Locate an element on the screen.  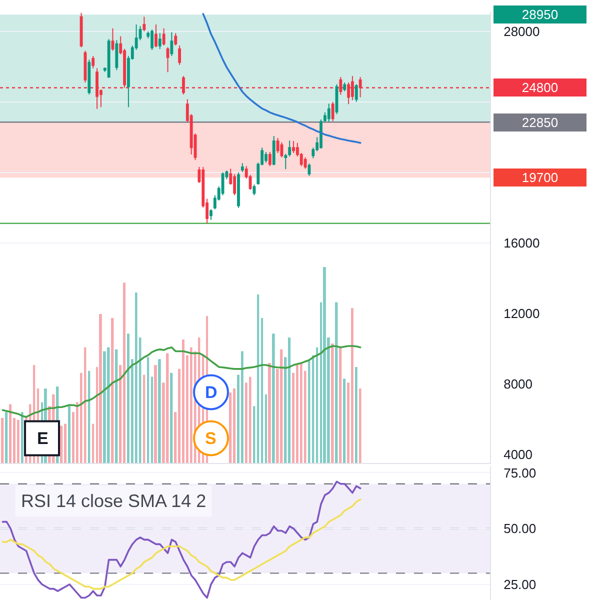
annotation: D is located at coordinates (211, 392).